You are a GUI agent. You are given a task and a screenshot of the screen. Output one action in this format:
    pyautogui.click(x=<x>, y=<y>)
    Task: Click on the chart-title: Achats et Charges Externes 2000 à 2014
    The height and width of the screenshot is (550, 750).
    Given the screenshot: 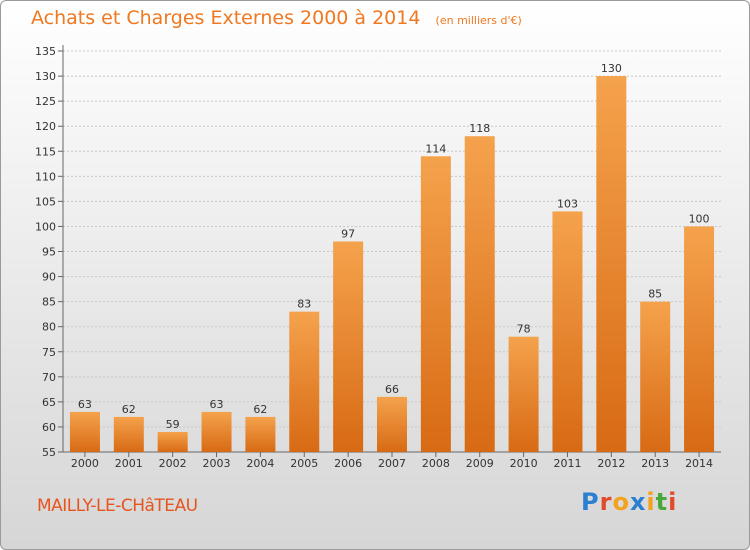 What is the action you would take?
    pyautogui.click(x=226, y=18)
    